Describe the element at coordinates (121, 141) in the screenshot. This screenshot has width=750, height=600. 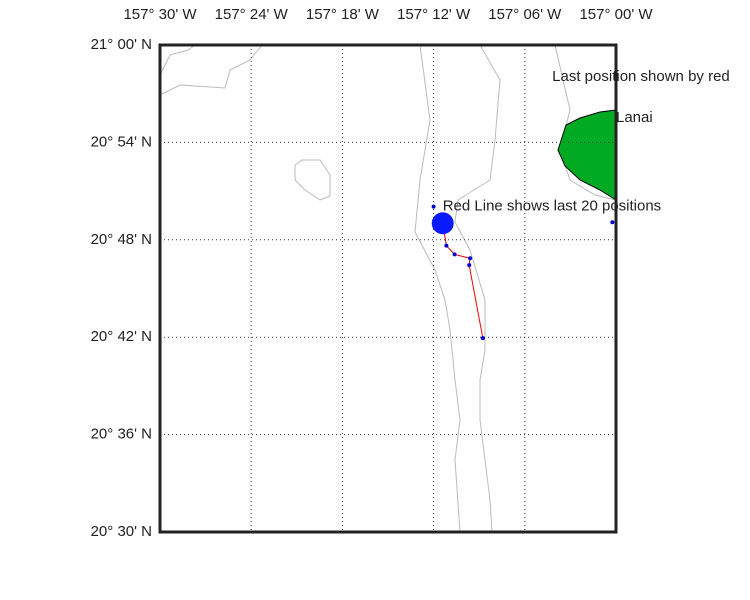
I see `y-tick-label: 20° 54' N` at that location.